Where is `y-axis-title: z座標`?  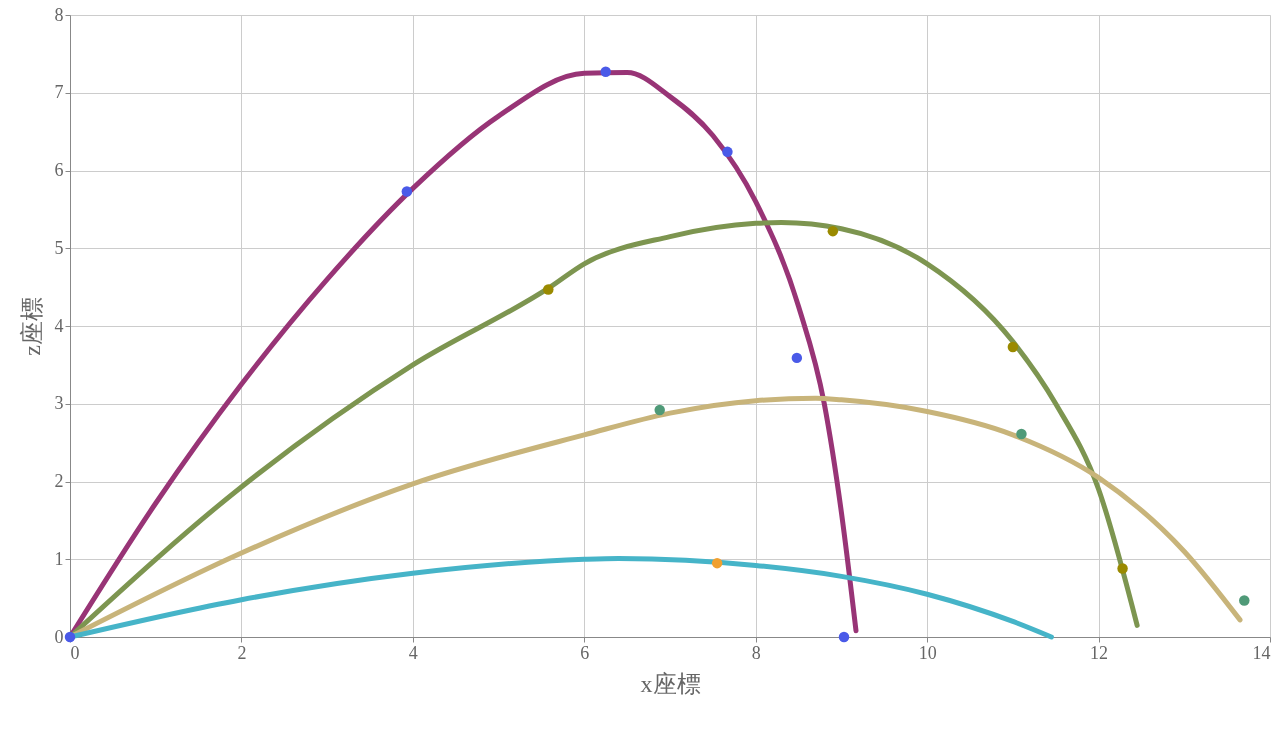 y-axis-title: z座標 is located at coordinates (31, 326).